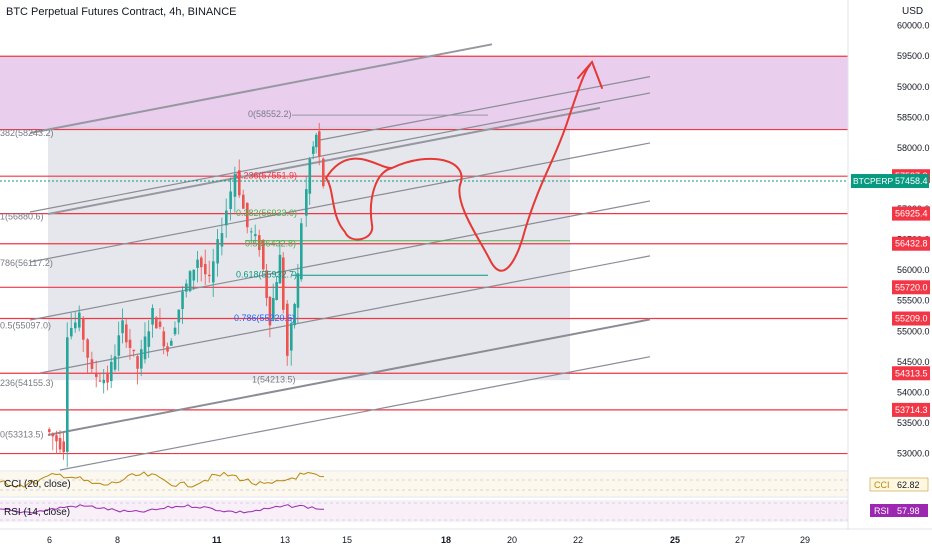  What do you see at coordinates (913, 423) in the screenshot?
I see `price-tick-label: 53500.0` at bounding box center [913, 423].